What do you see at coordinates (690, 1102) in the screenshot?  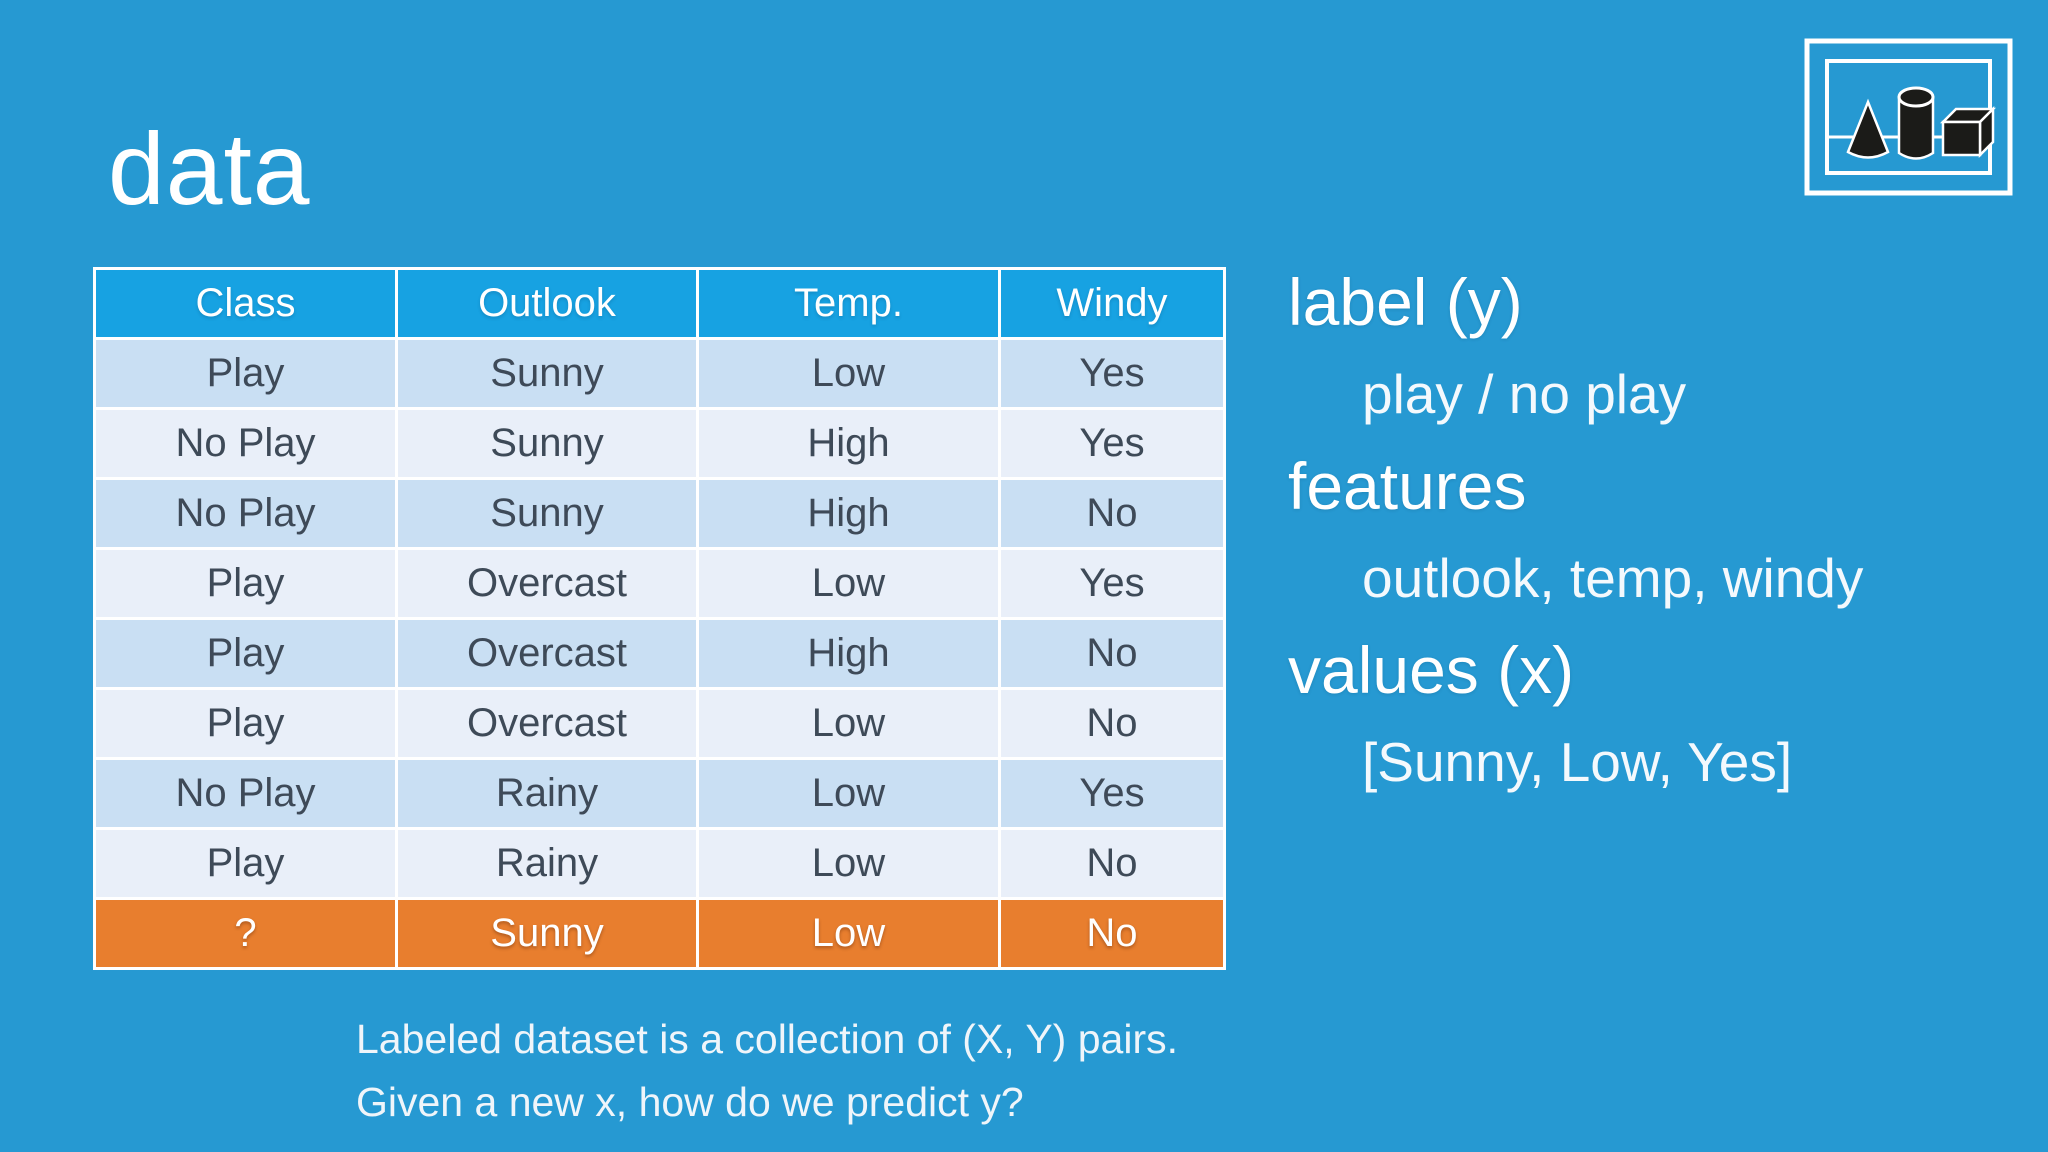 I see `caption-line-2: Given a new x, how do we predict y?` at bounding box center [690, 1102].